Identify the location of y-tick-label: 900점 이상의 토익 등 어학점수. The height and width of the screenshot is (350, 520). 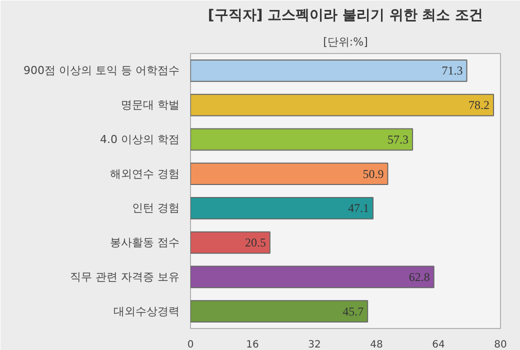
(102, 71).